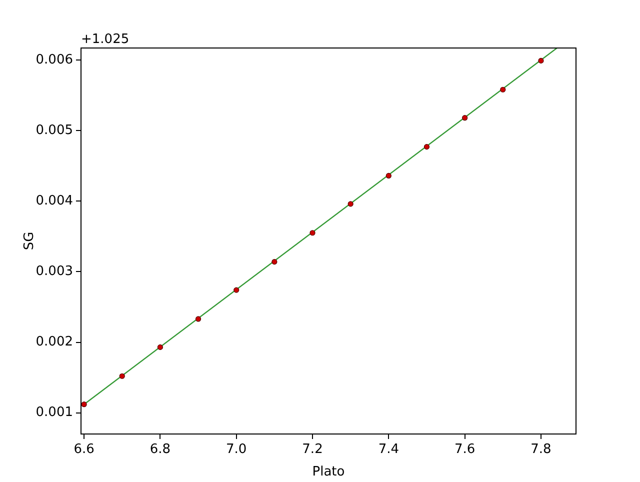 This screenshot has width=640, height=482. Describe the element at coordinates (84, 450) in the screenshot. I see `x-tick-label: 6.6` at that location.